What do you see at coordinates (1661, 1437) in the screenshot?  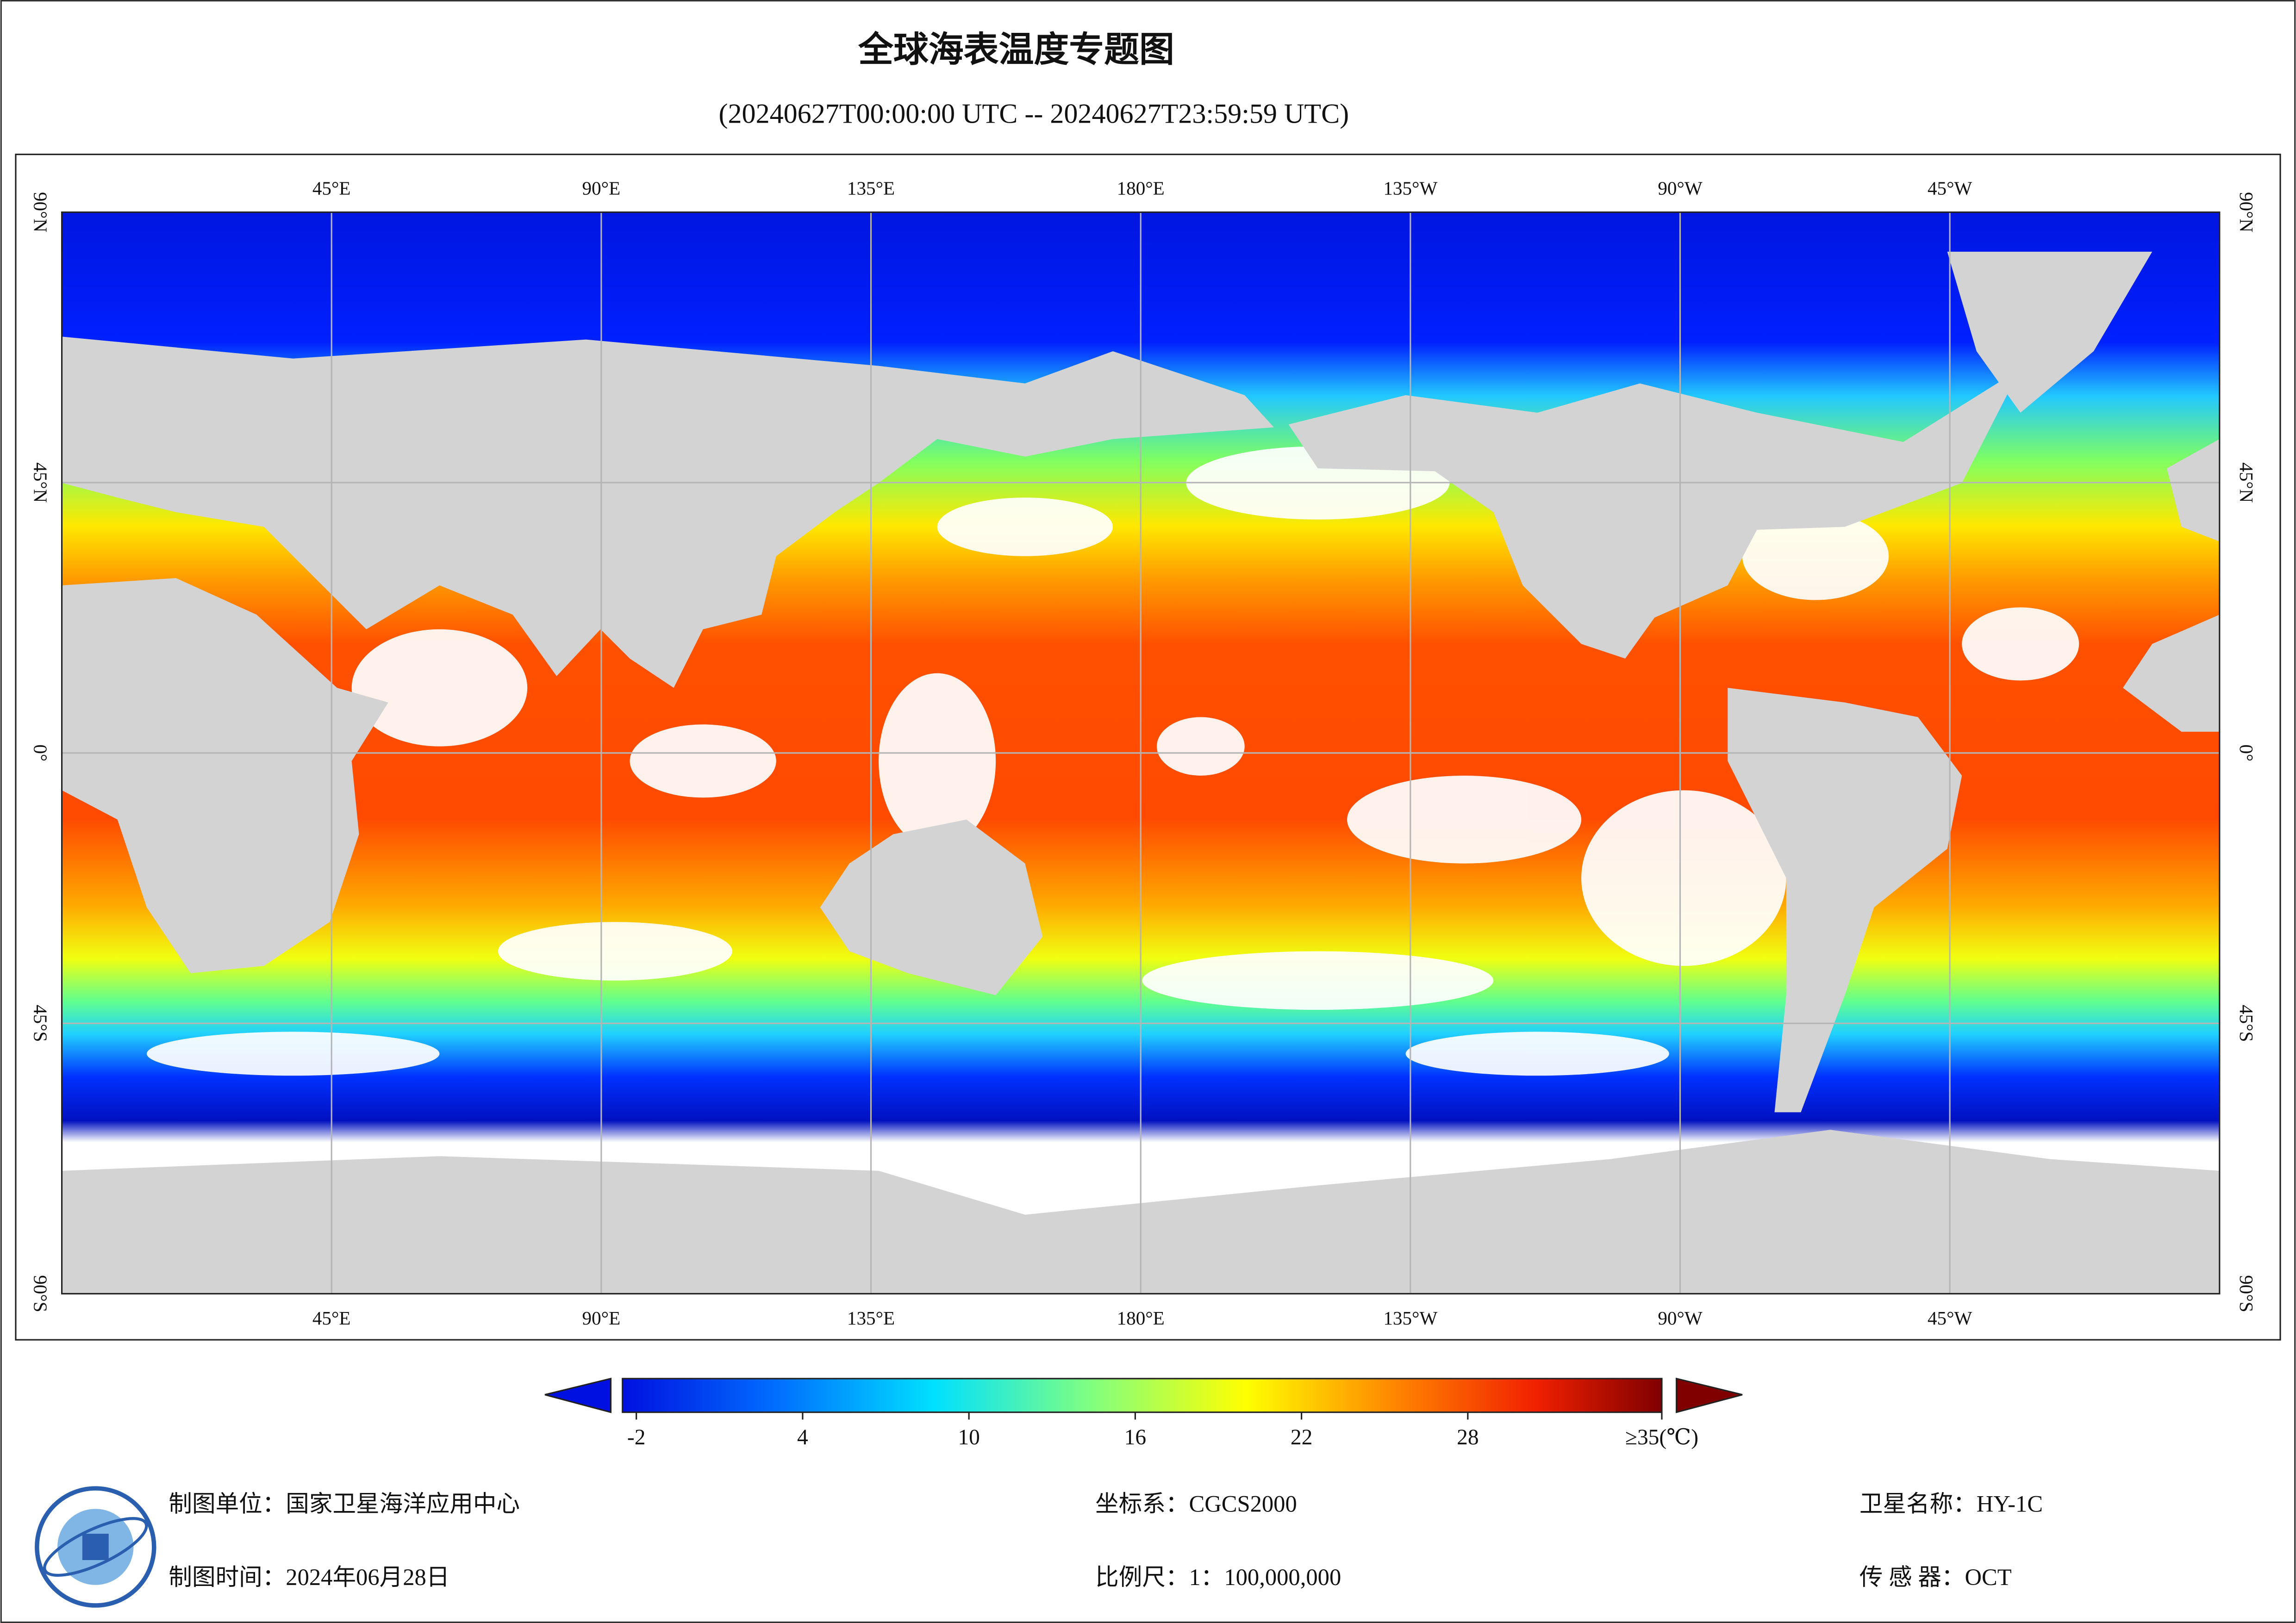 I see `colorbar-tick-label: ≥35(℃)` at bounding box center [1661, 1437].